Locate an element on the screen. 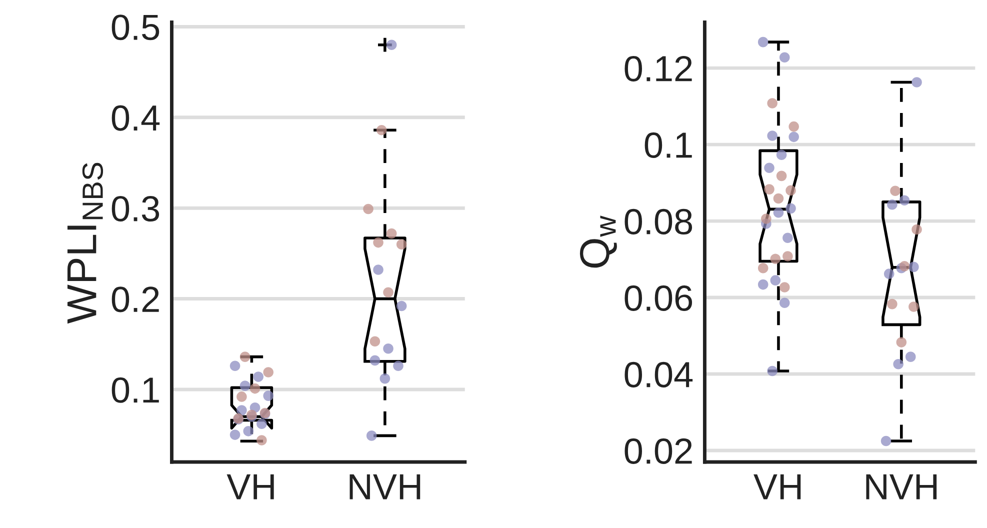  y-tick-label: 0.04 is located at coordinates (658, 375).